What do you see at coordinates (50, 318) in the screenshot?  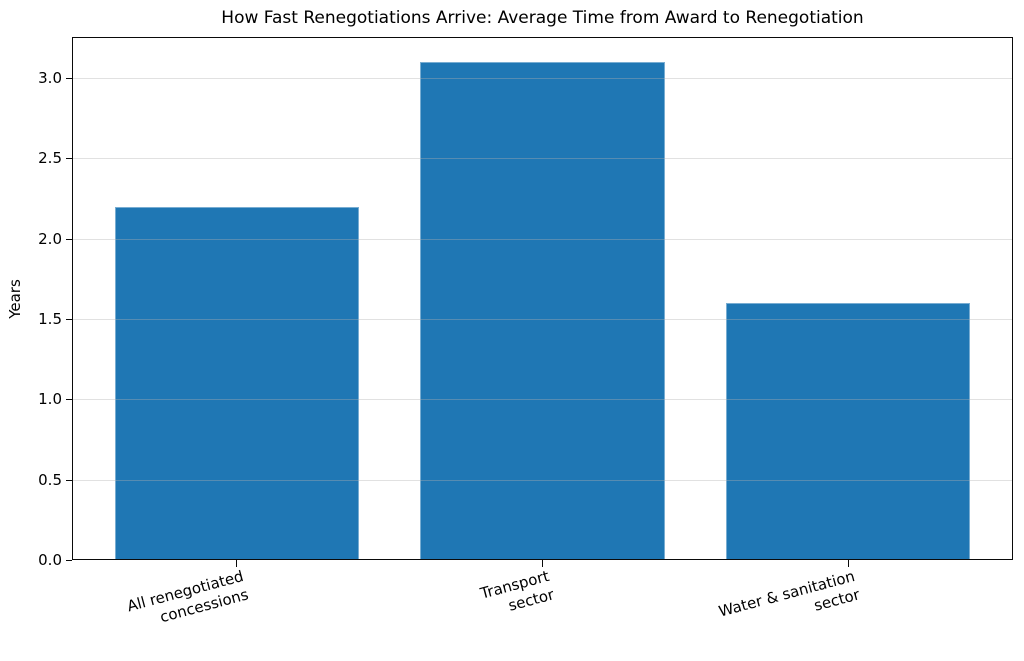 I see `y-tick-label: 1.5` at bounding box center [50, 318].